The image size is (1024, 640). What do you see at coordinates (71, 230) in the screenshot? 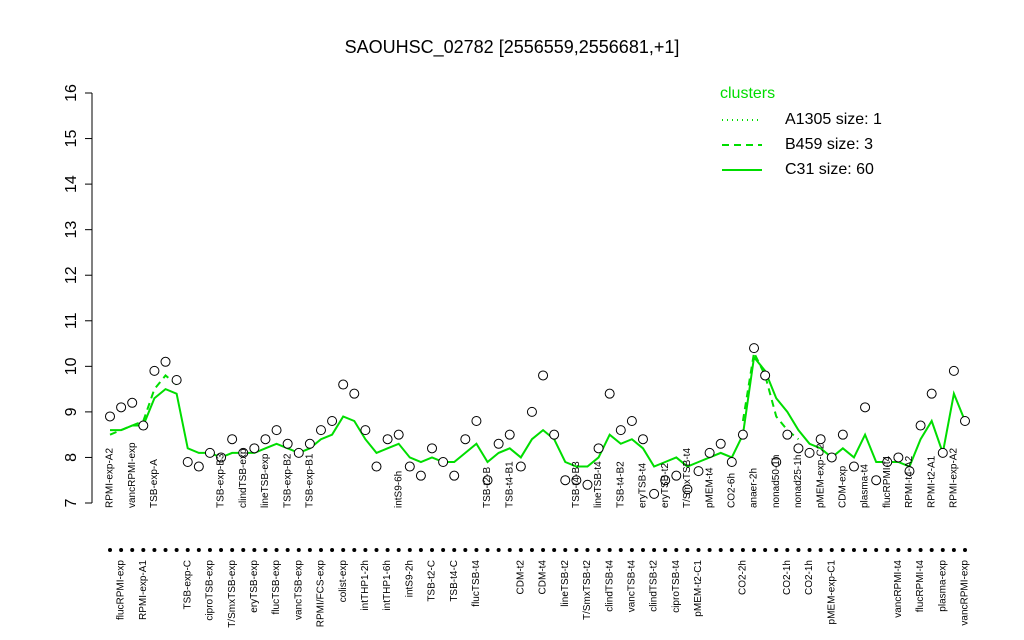
I see `y-tick-label: 13` at bounding box center [71, 230].